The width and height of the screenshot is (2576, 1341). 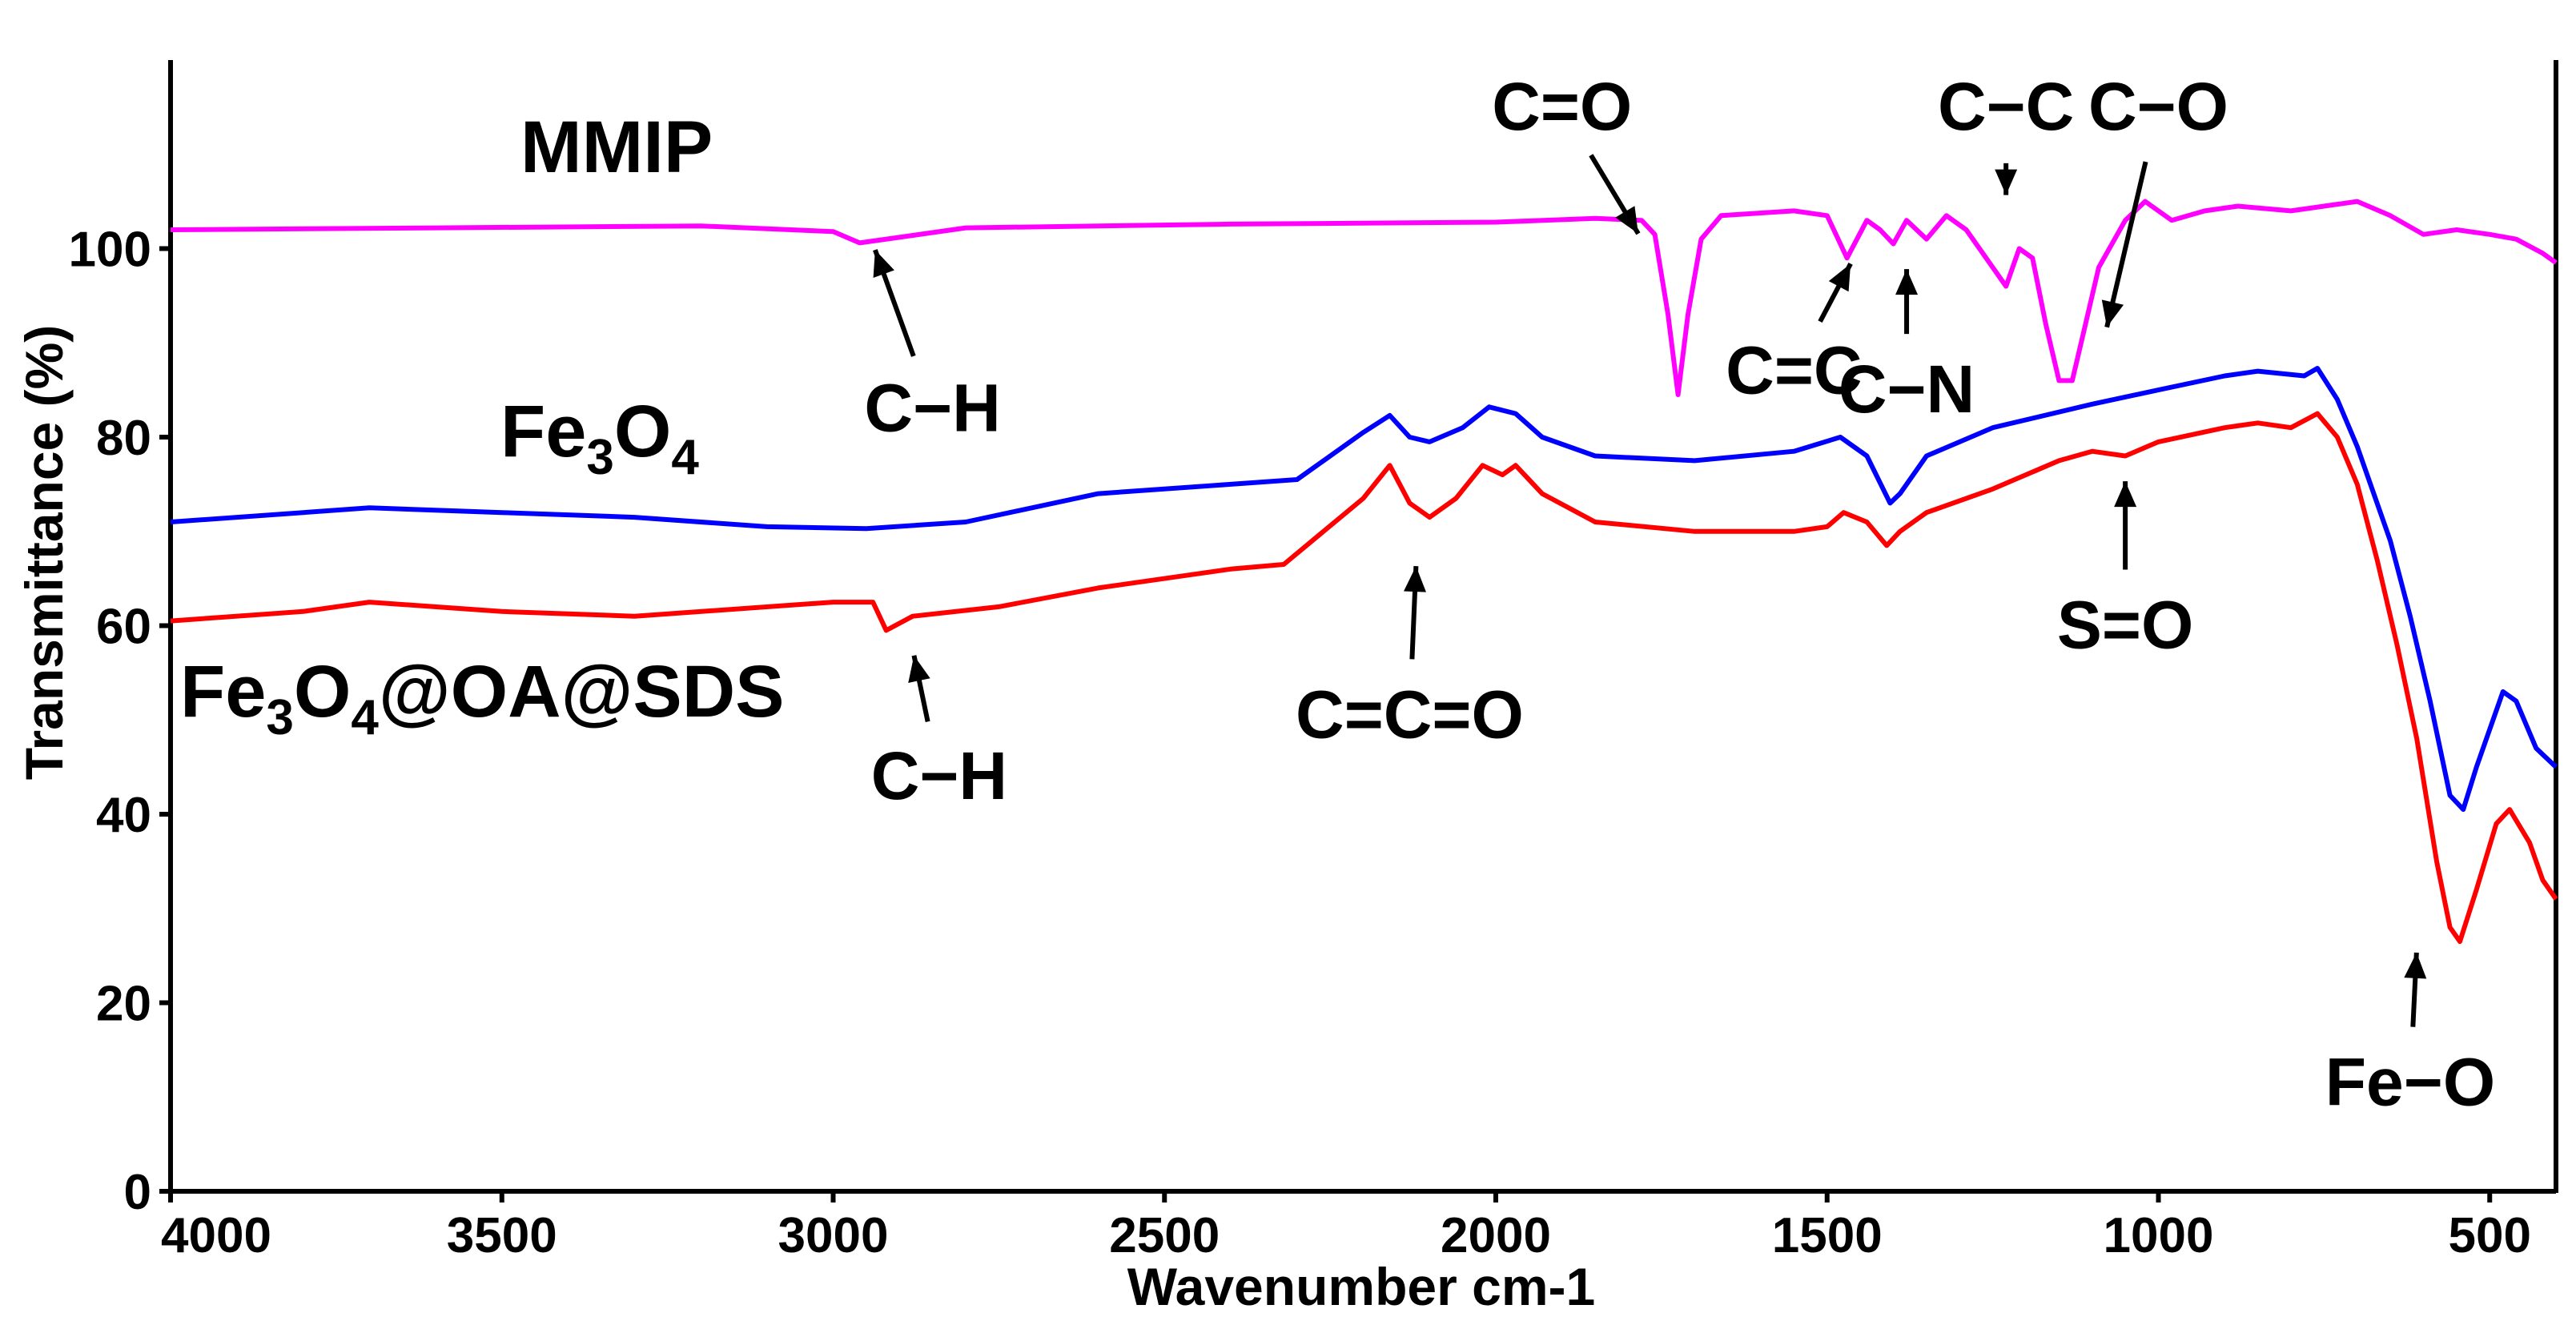 I want to click on series-label-fe3o4-sub4: 4, so click(x=685, y=458).